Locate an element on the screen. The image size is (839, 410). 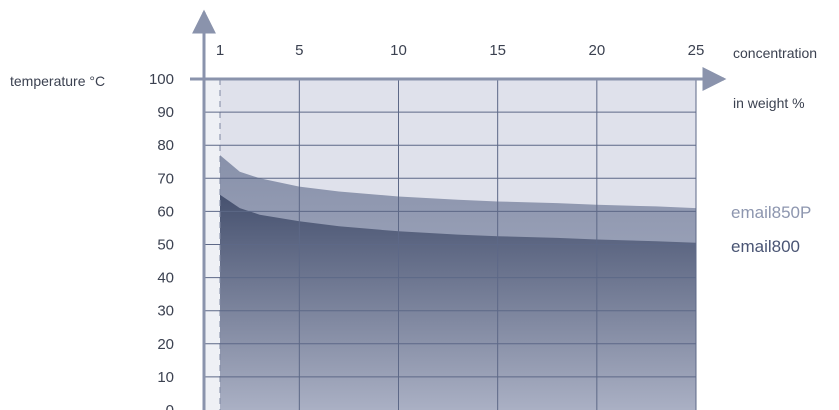
x-axis-label-line2: in weight % is located at coordinates (769, 103).